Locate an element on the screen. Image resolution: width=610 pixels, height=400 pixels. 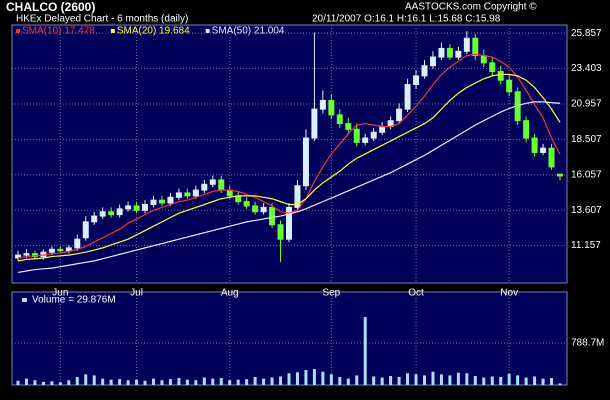
x-tick-label: Nov is located at coordinates (509, 293).